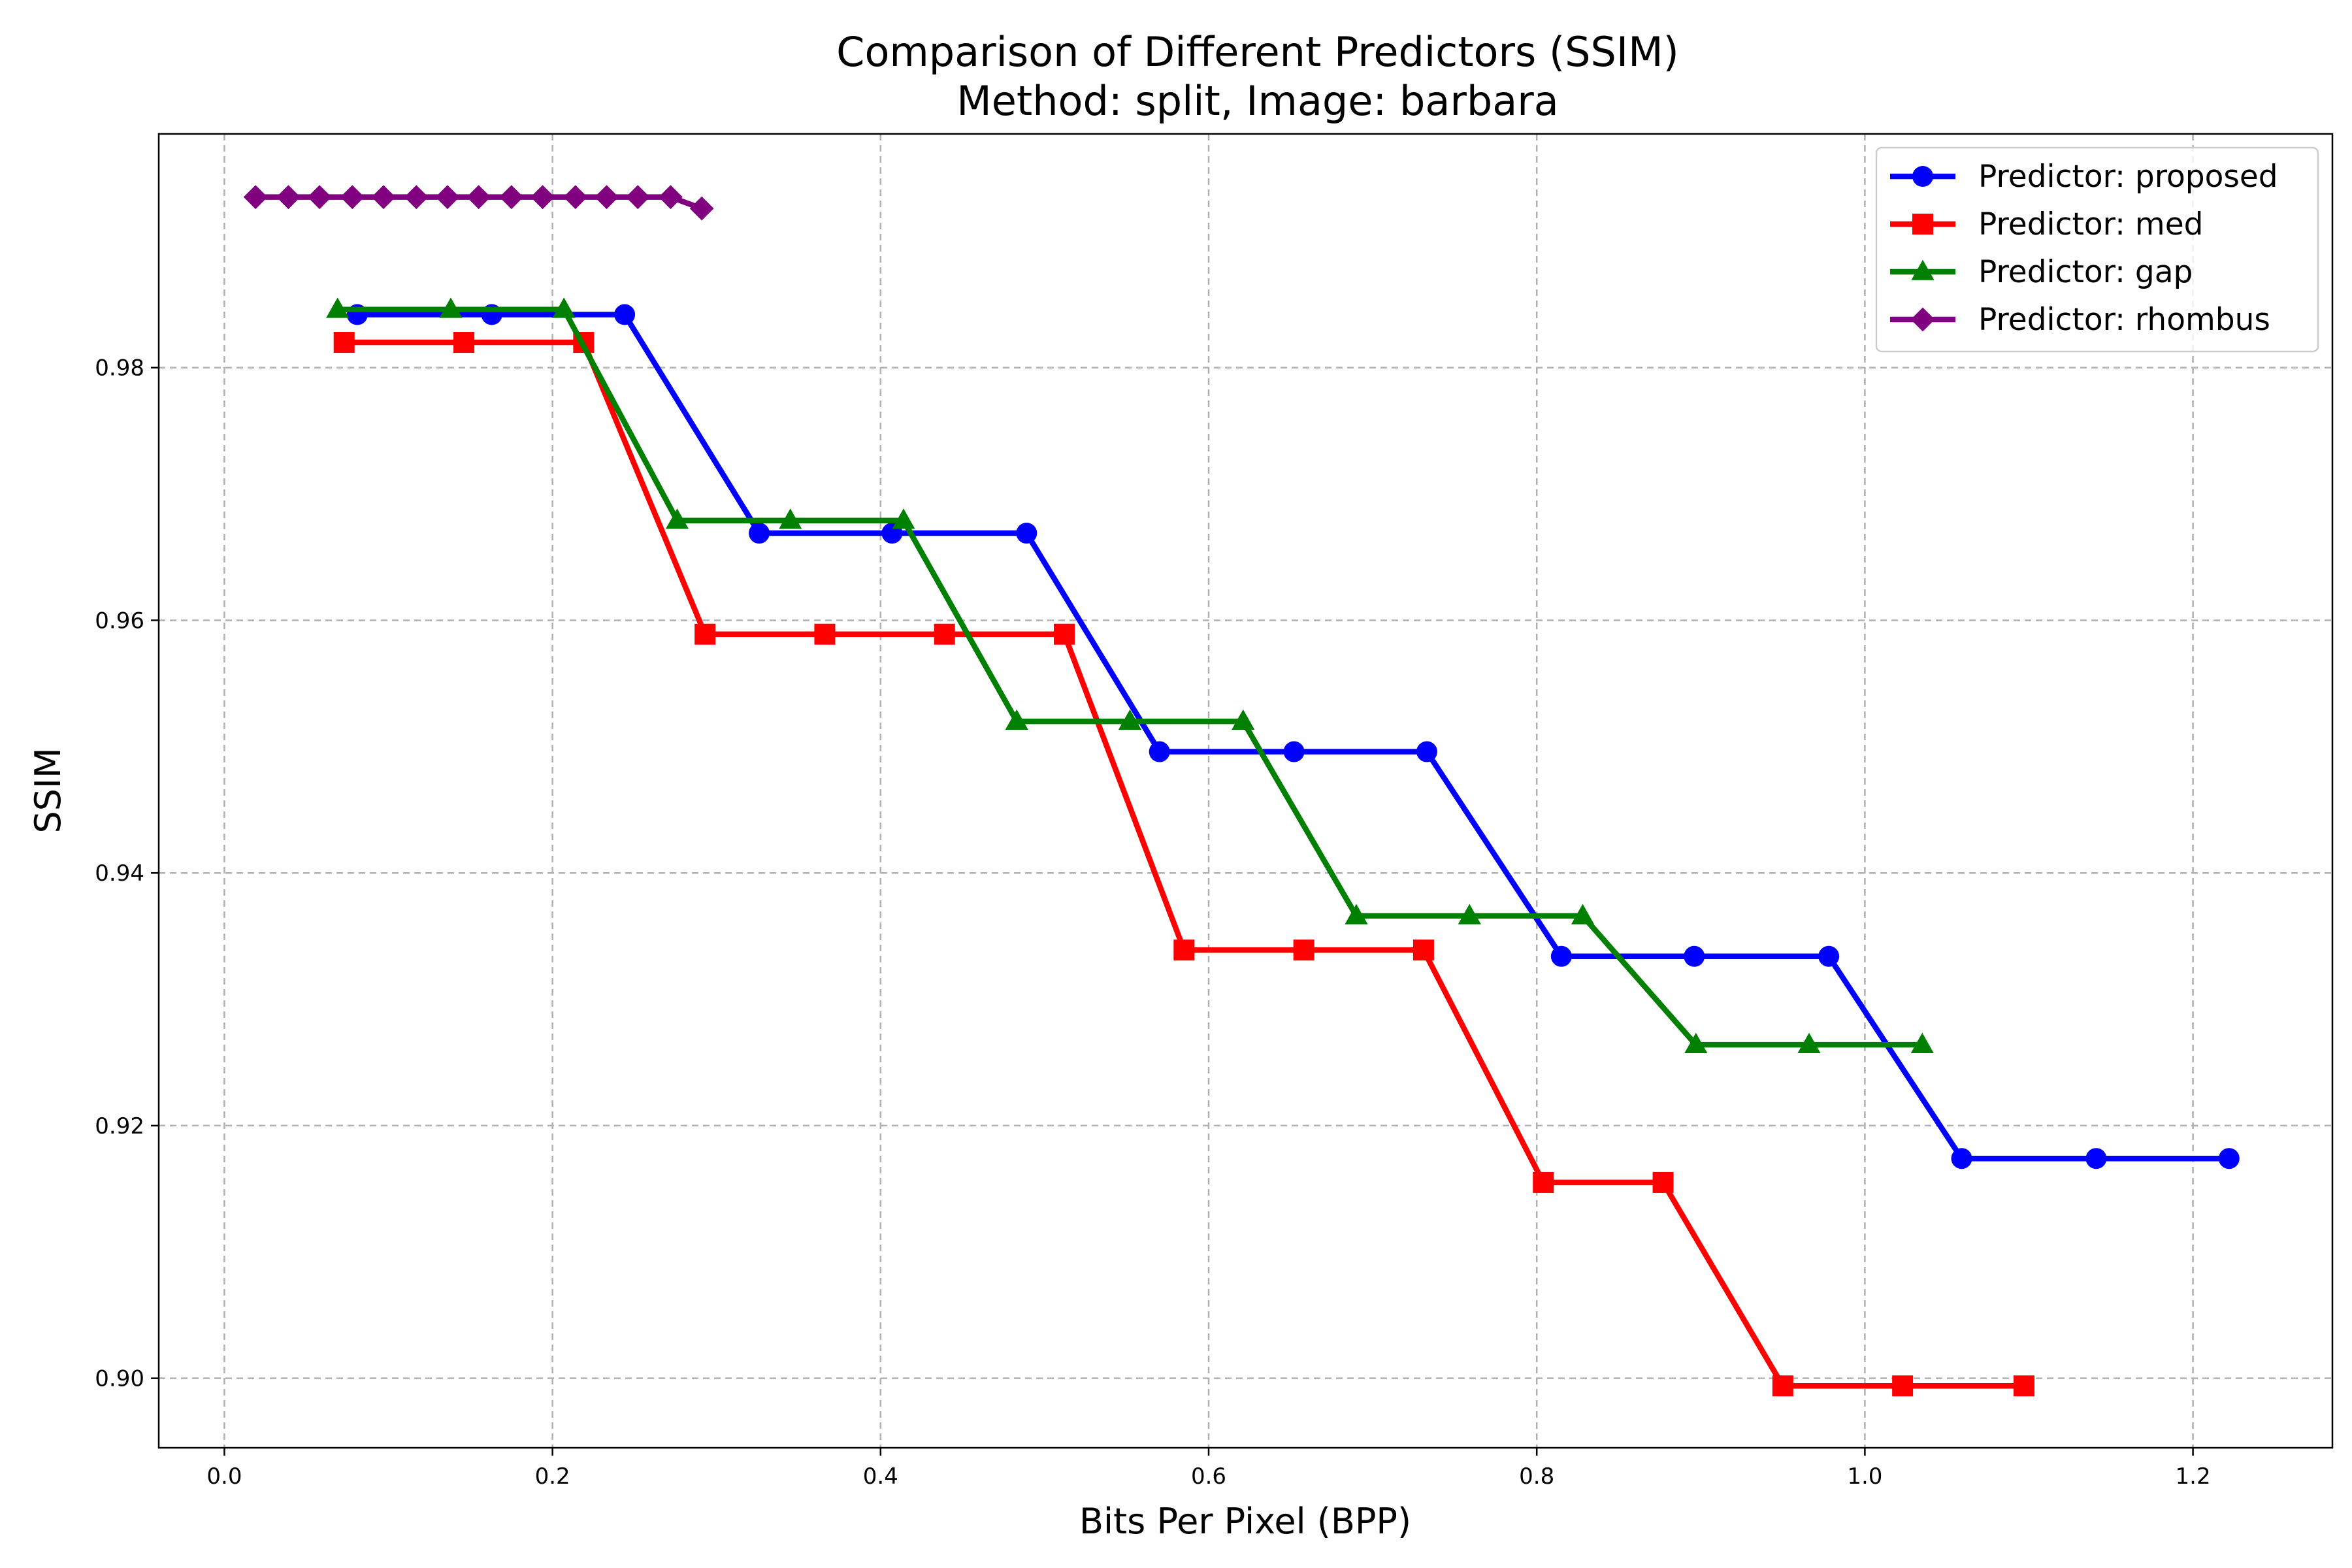  Describe the element at coordinates (1536, 1476) in the screenshot. I see `x-tick-label: 0.8` at that location.